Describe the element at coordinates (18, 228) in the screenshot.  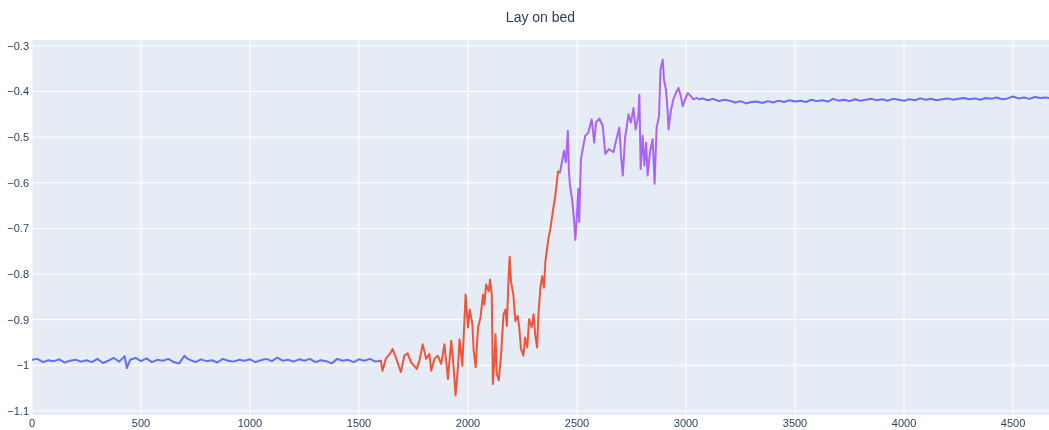
I see `y-tick-label: −0.7` at that location.